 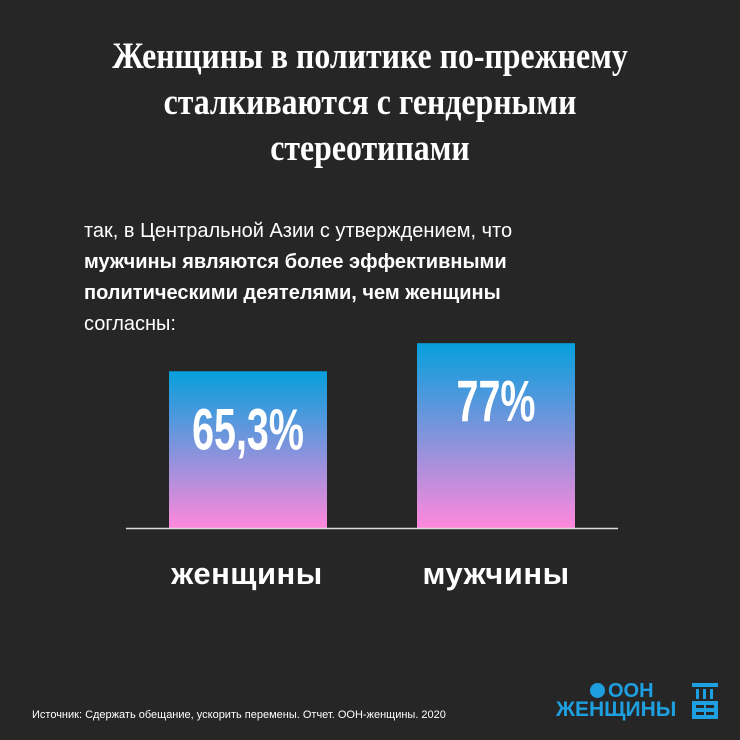 What do you see at coordinates (130, 324) in the screenshot?
I see `lead-part2: согласны:` at bounding box center [130, 324].